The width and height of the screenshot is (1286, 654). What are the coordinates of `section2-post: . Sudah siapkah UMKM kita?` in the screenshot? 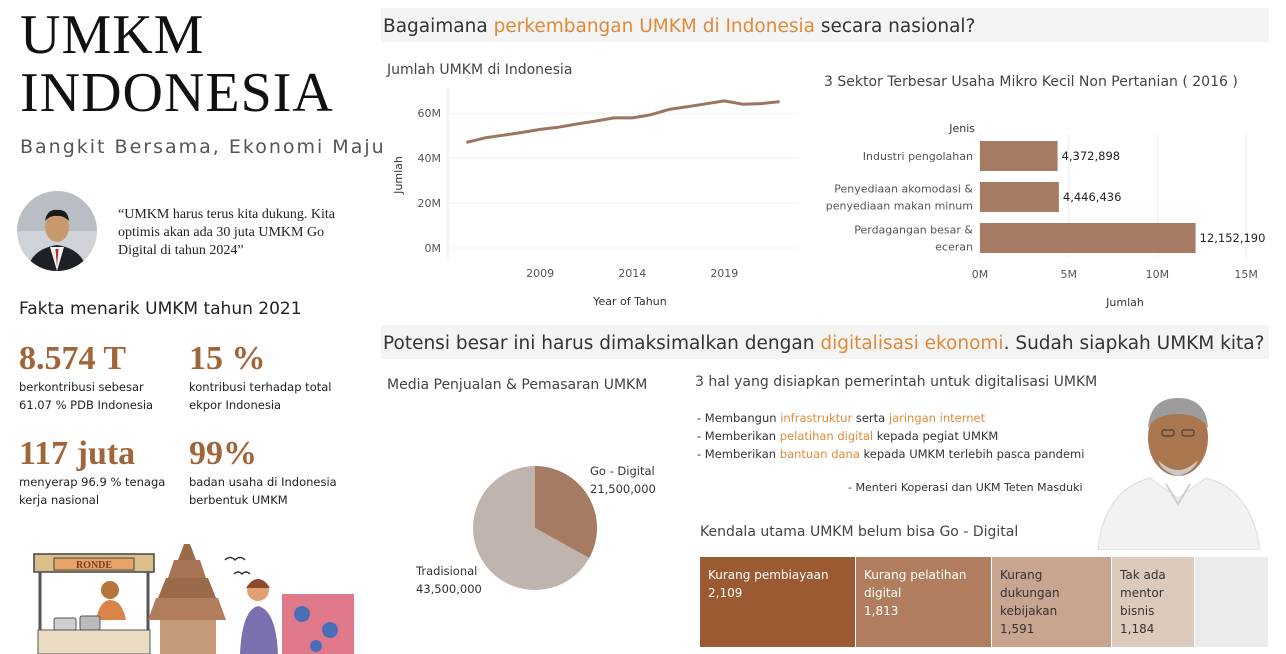 It's located at (1134, 343).